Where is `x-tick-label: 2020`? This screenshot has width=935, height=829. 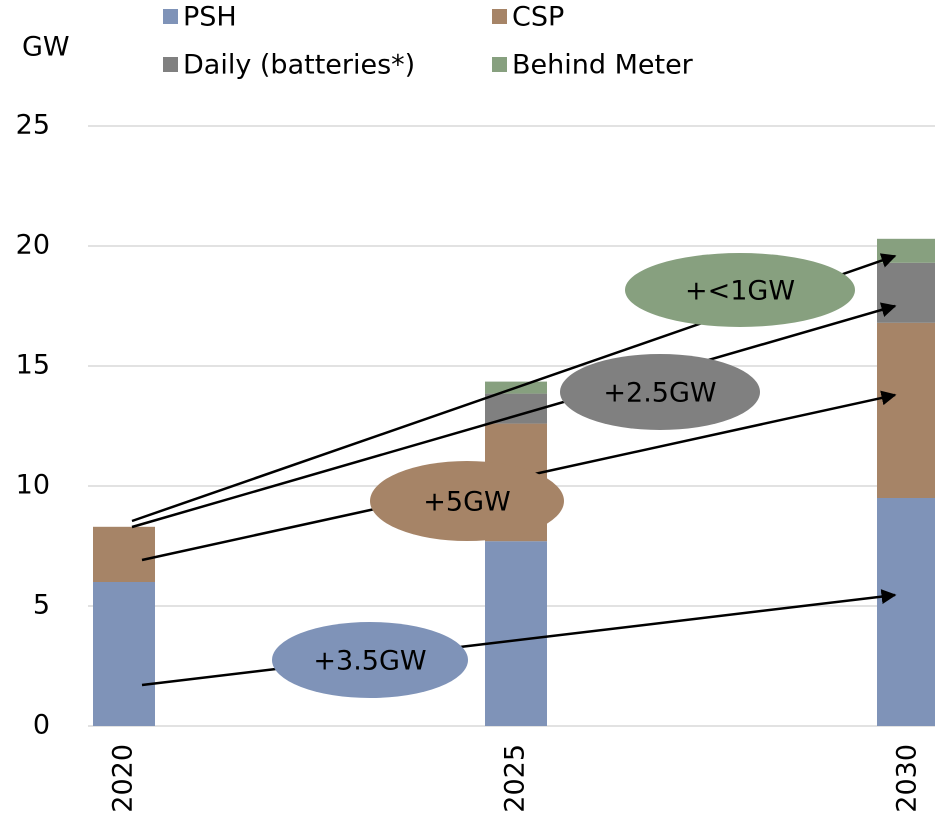
x-tick-label: 2020 is located at coordinates (123, 778).